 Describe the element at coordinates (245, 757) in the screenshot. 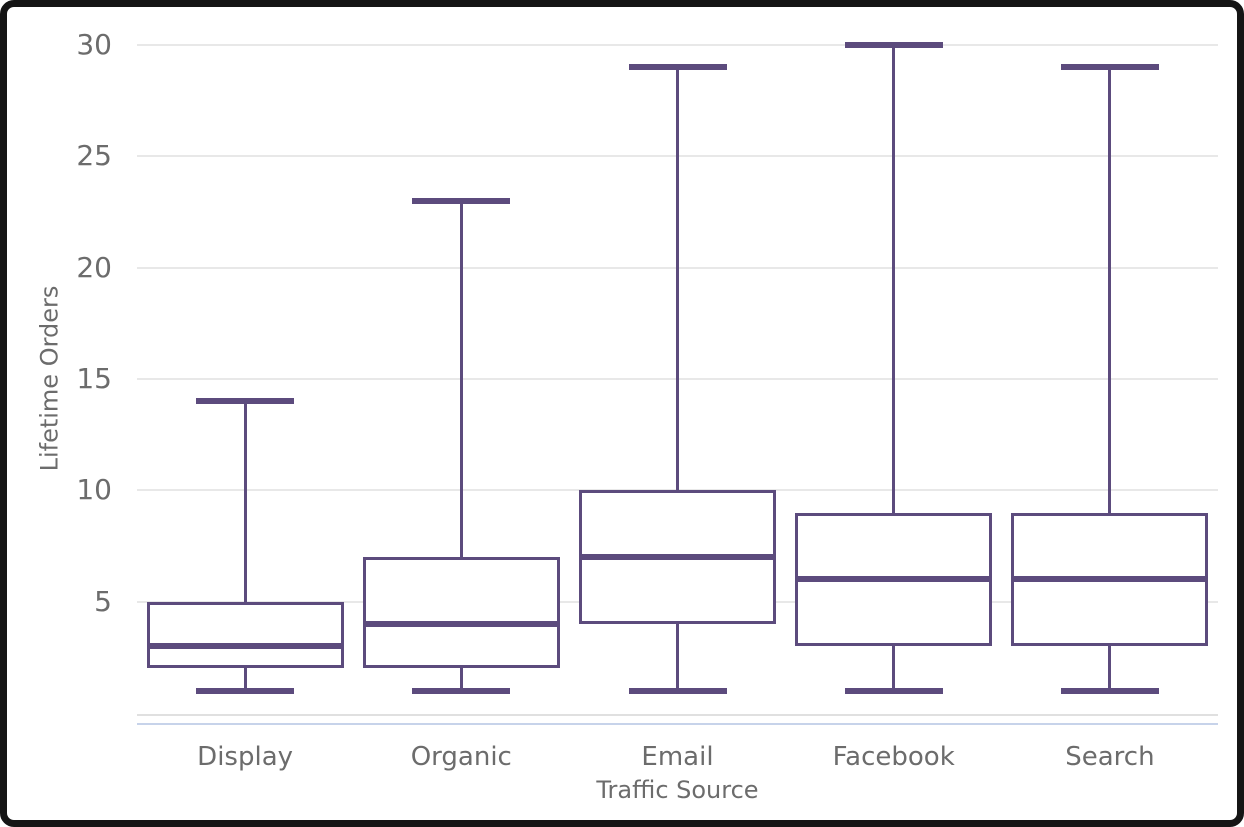

I see `x-tick-label-display: Display` at that location.